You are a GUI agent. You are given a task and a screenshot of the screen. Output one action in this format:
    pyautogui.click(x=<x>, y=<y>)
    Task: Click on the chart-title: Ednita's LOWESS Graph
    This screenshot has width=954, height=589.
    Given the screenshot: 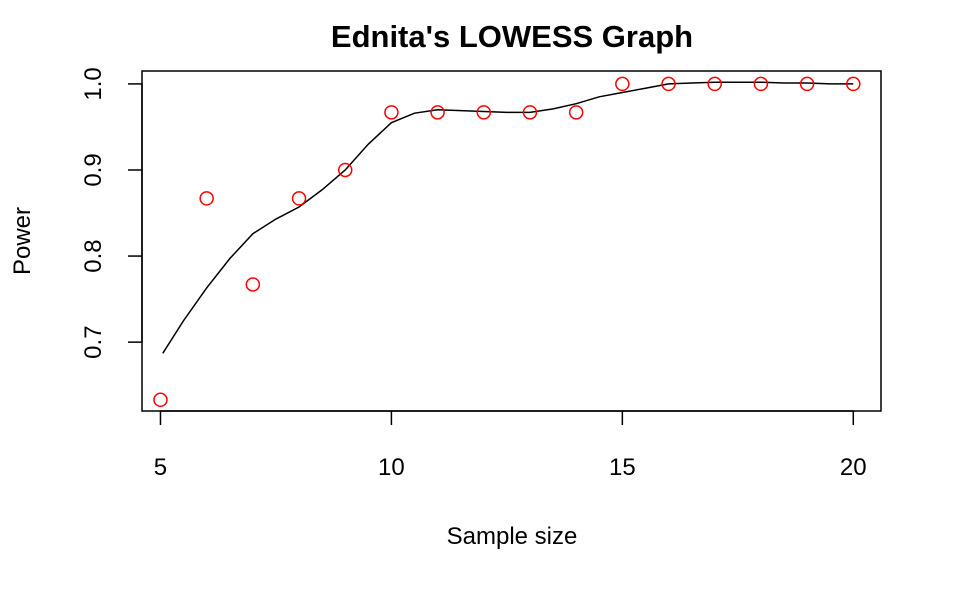 What is the action you would take?
    pyautogui.click(x=512, y=36)
    